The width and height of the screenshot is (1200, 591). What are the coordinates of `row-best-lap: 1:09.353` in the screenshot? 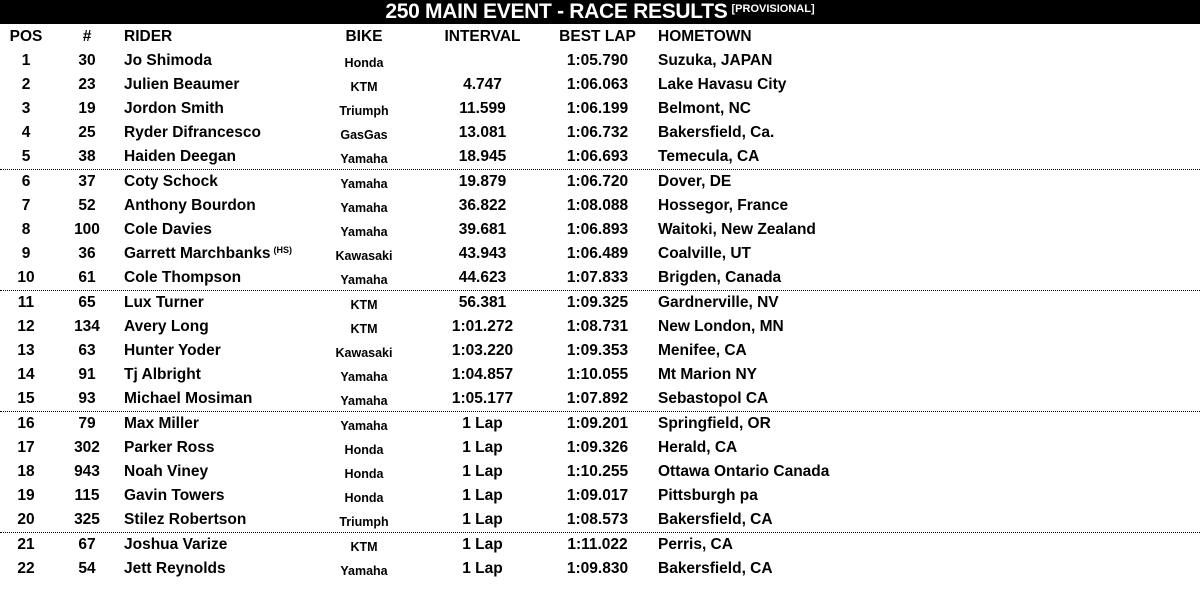 It's located at (597, 350).